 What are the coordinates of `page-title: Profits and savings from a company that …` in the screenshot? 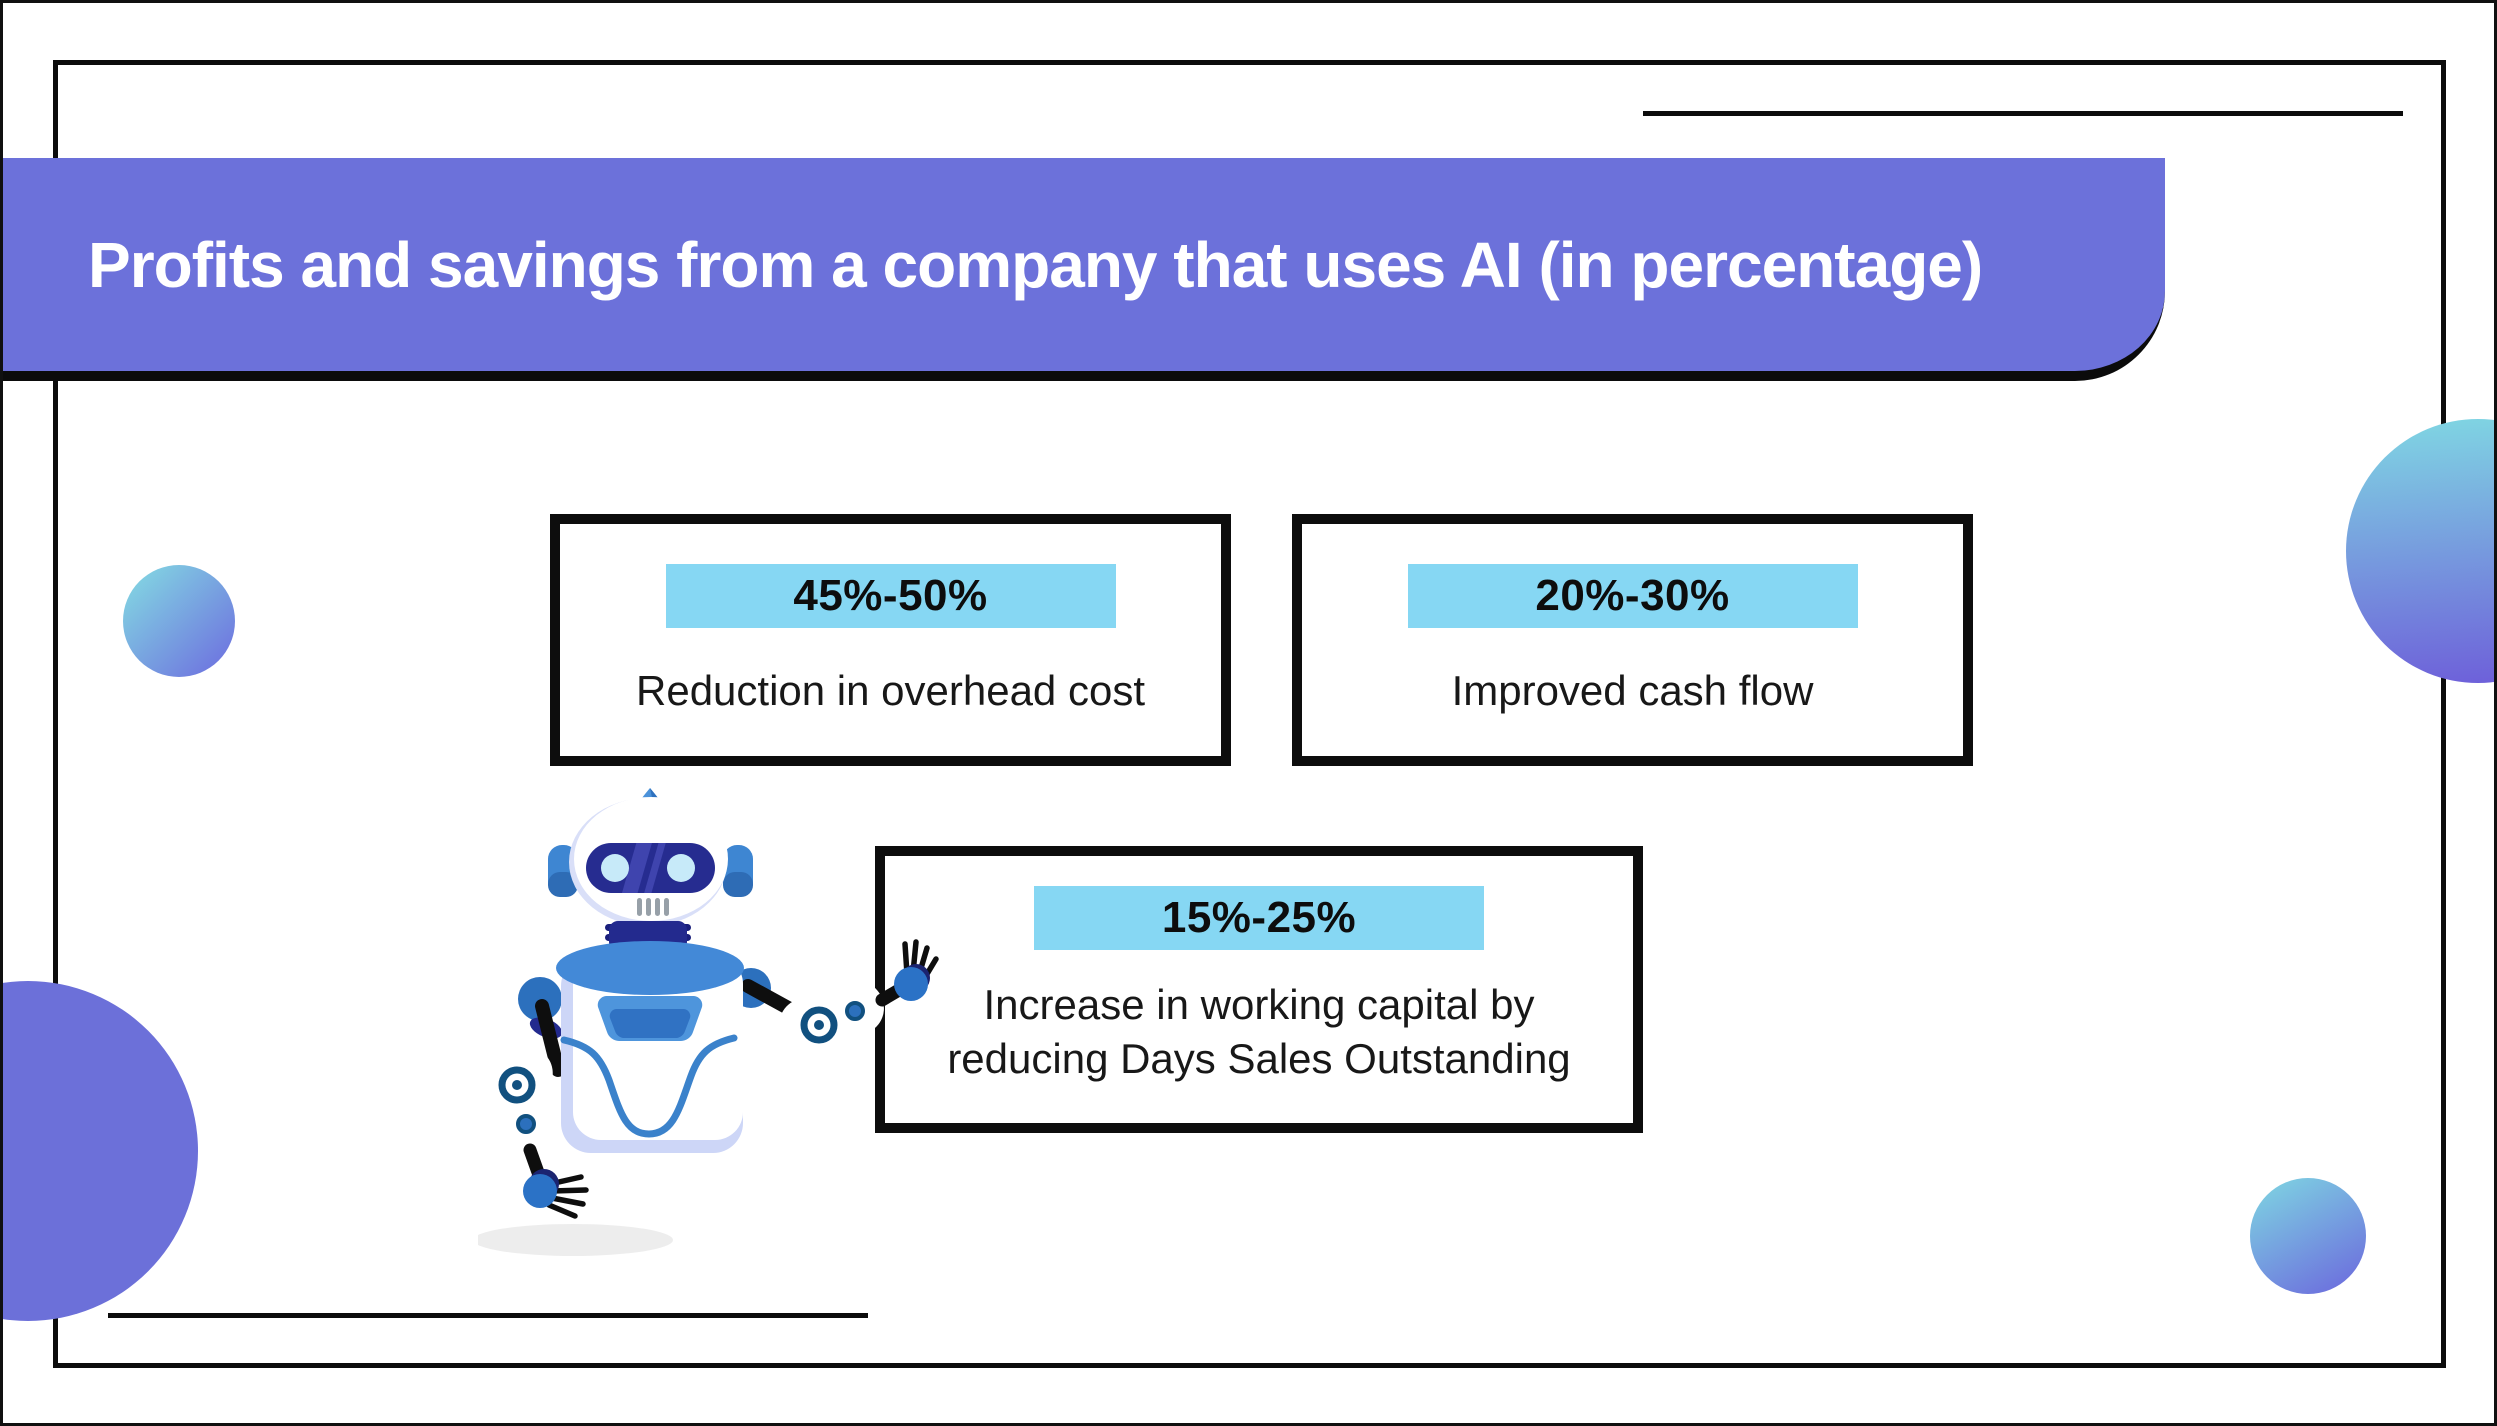 It's located at (1035, 264).